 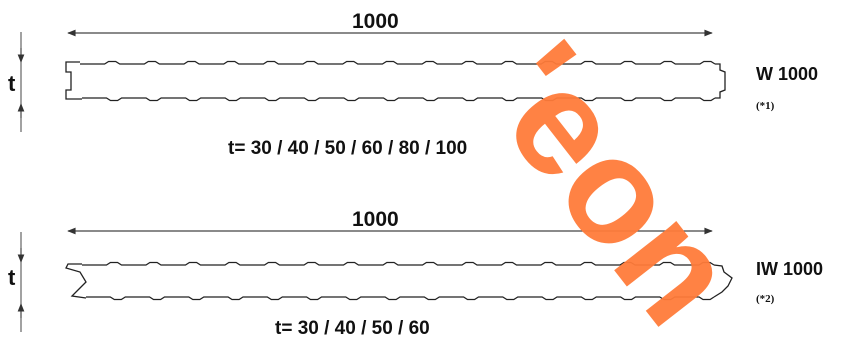 What do you see at coordinates (720, 81) in the screenshot?
I see `panel-tongue-edge` at bounding box center [720, 81].